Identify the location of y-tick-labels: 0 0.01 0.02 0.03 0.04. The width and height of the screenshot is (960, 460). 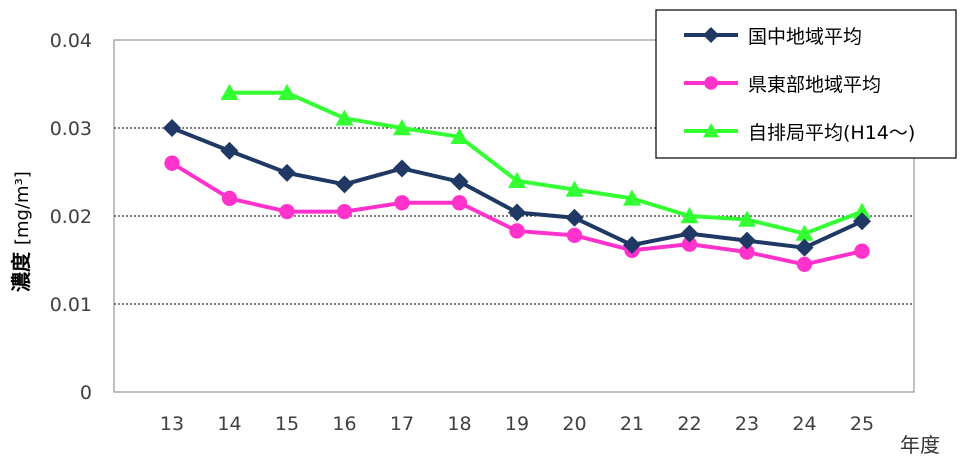
(71, 217).